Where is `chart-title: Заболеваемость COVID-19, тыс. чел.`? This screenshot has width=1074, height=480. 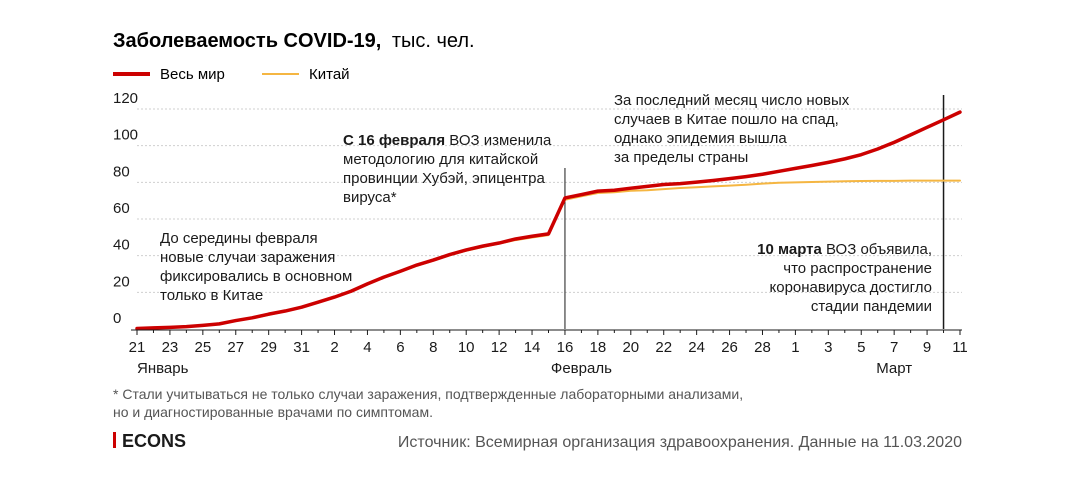 chart-title: Заболеваемость COVID-19, тыс. чел. is located at coordinates (294, 41).